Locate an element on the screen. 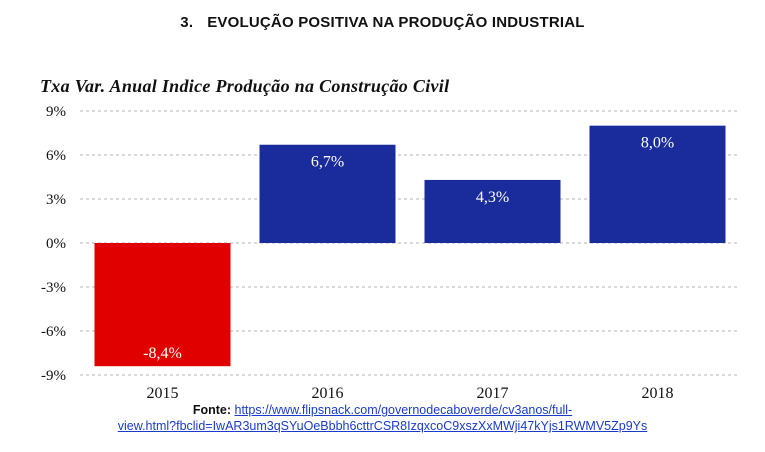 This screenshot has width=765, height=452. data-label: 8,0% is located at coordinates (657, 143).